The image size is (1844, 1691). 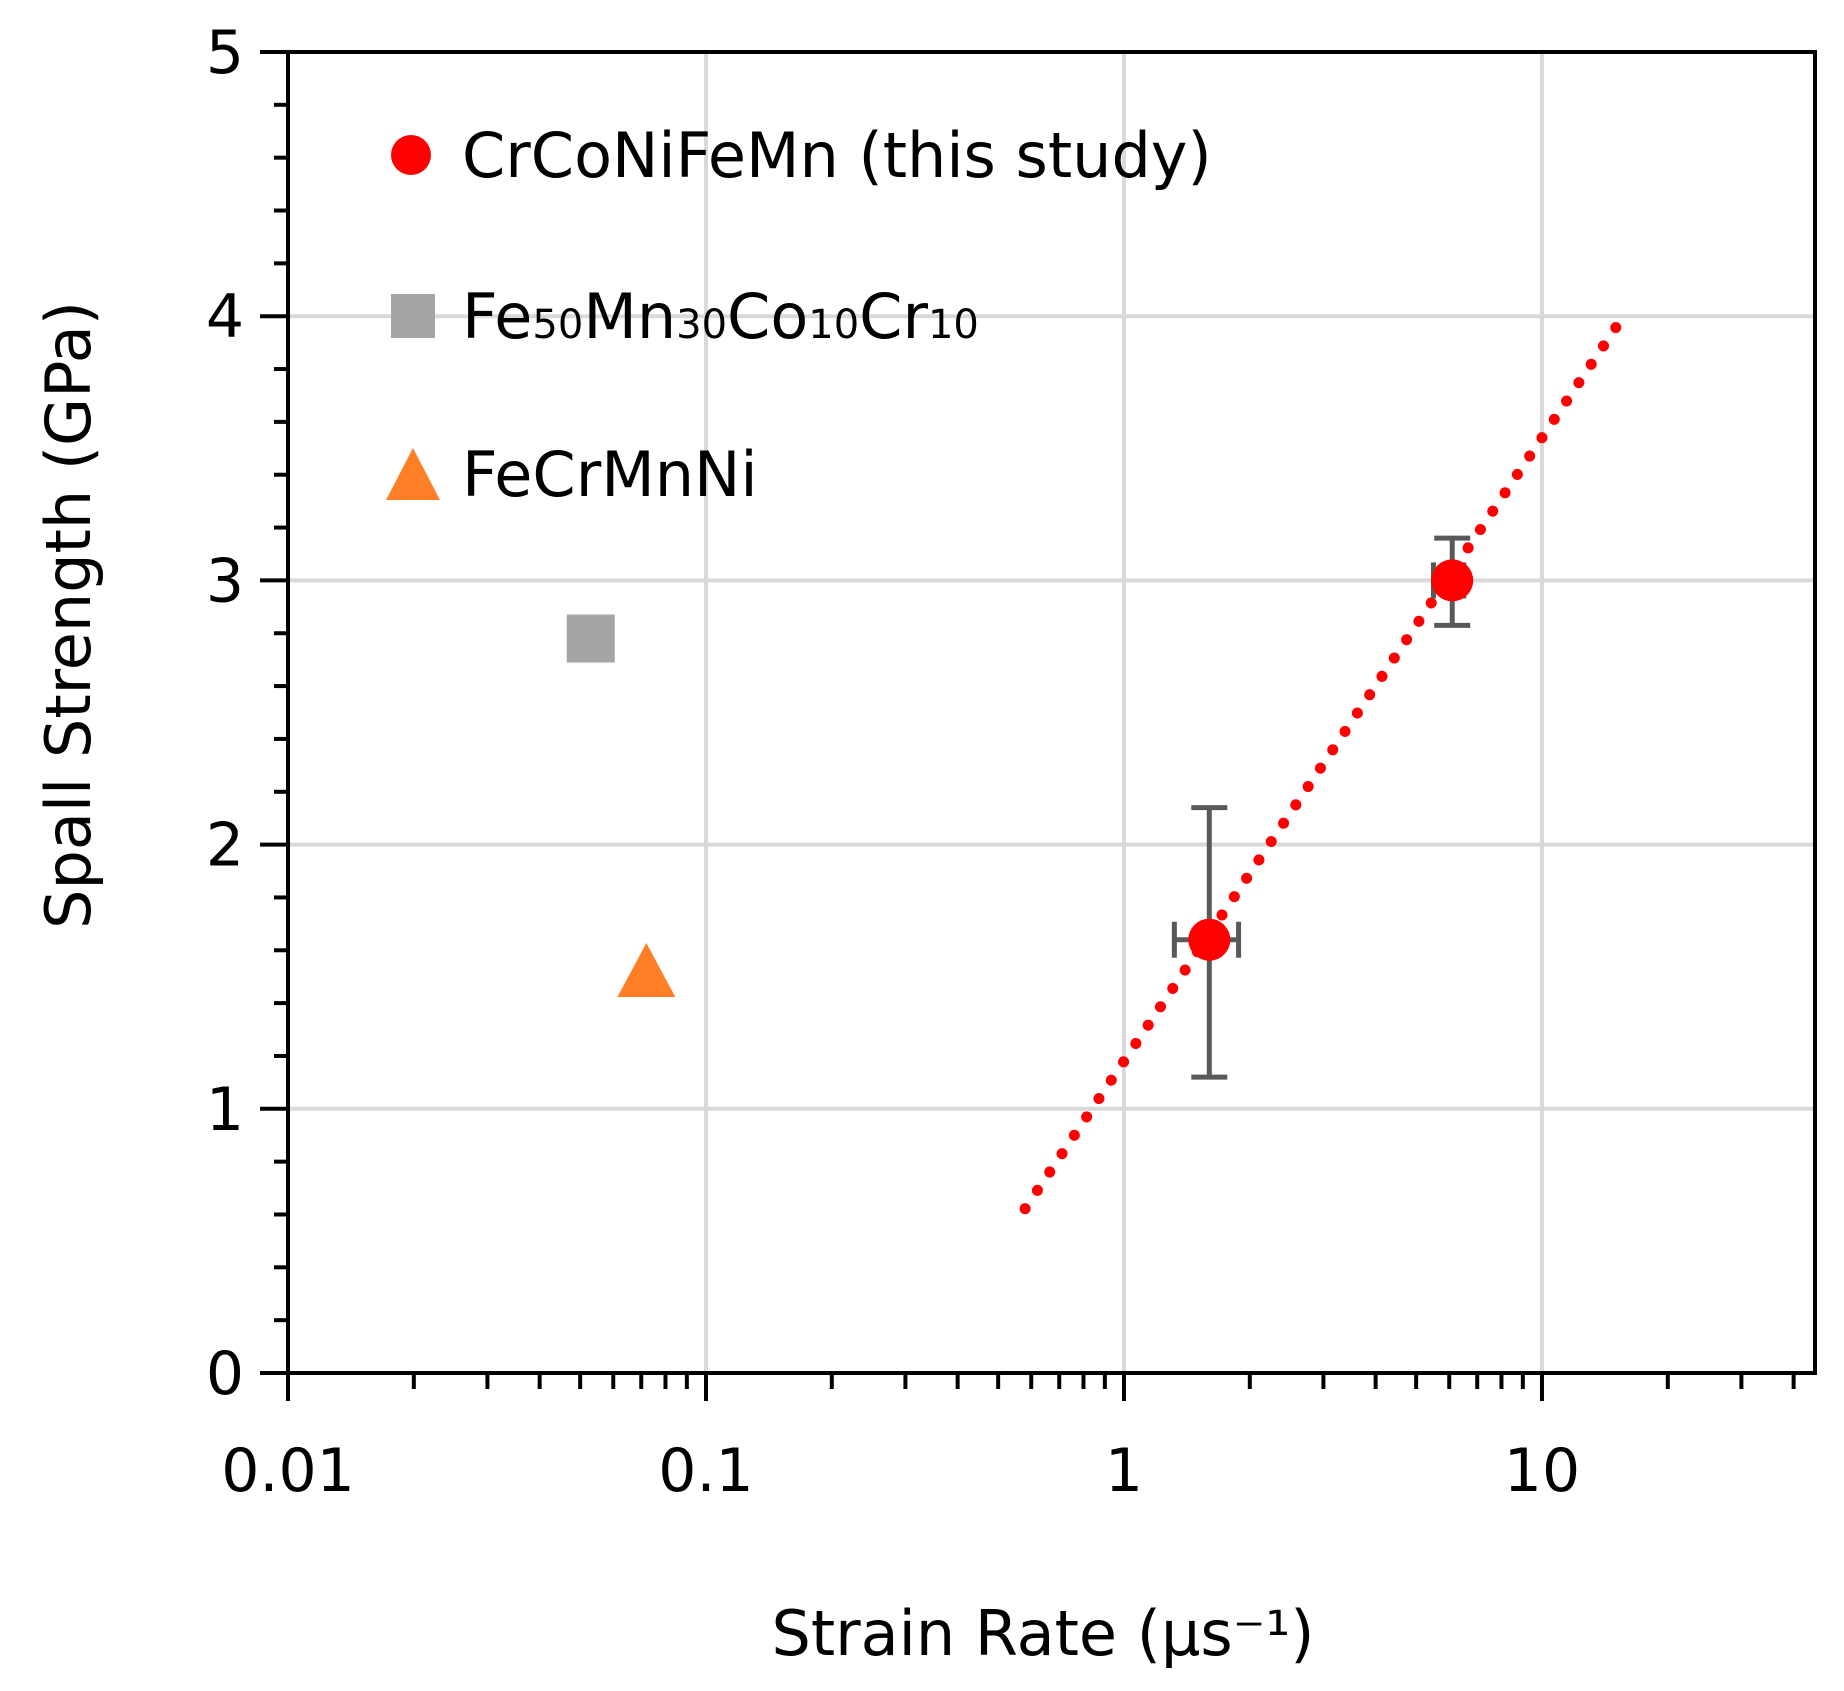 What do you see at coordinates (413, 474) in the screenshot?
I see `legend-marker-fecrmnni` at bounding box center [413, 474].